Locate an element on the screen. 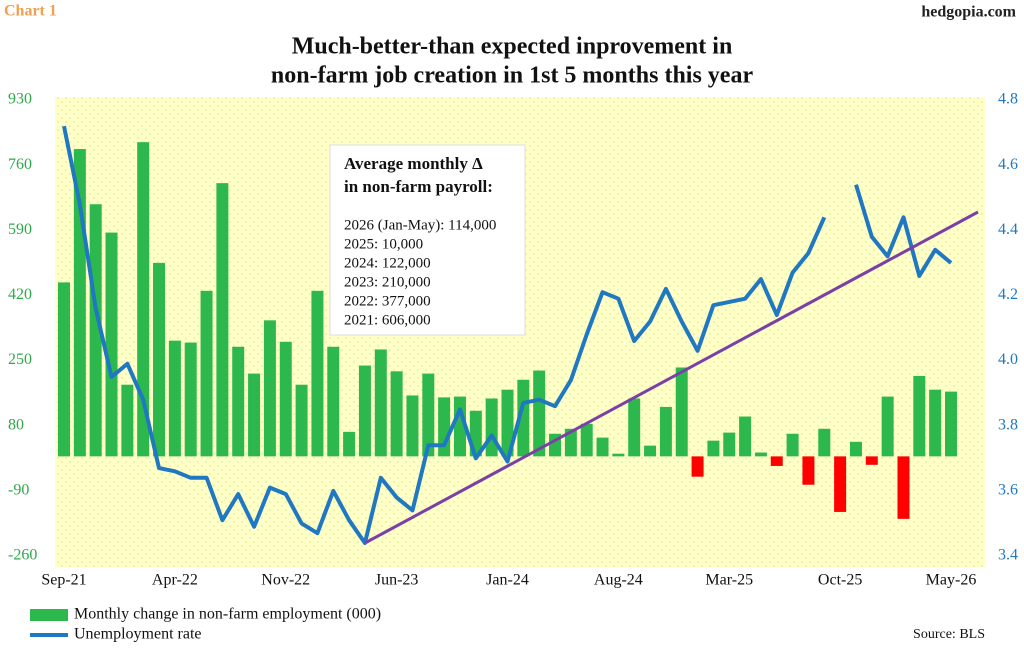 This screenshot has width=1024, height=656. annotation-title: in non-farm payroll: is located at coordinates (418, 186).